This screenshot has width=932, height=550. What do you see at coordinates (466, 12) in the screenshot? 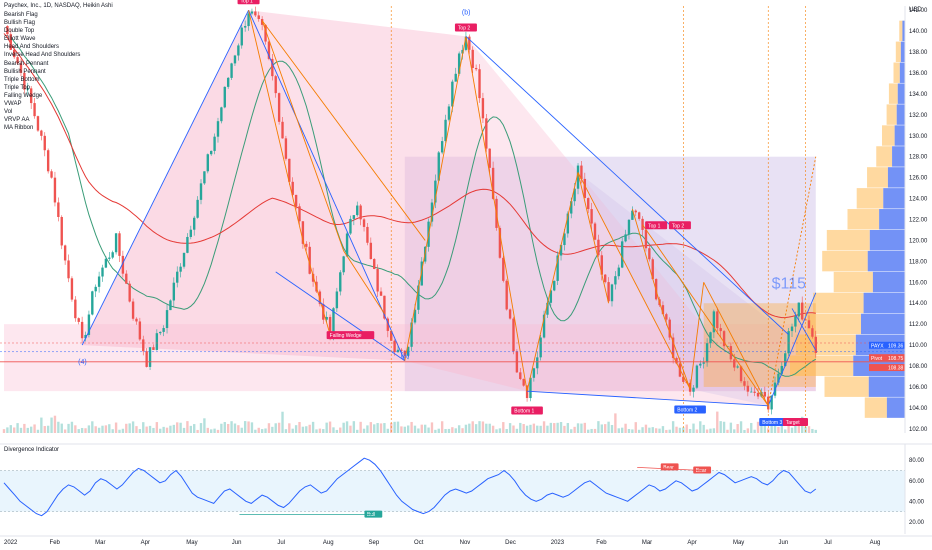
I see `wave-label: (b)` at bounding box center [466, 12].